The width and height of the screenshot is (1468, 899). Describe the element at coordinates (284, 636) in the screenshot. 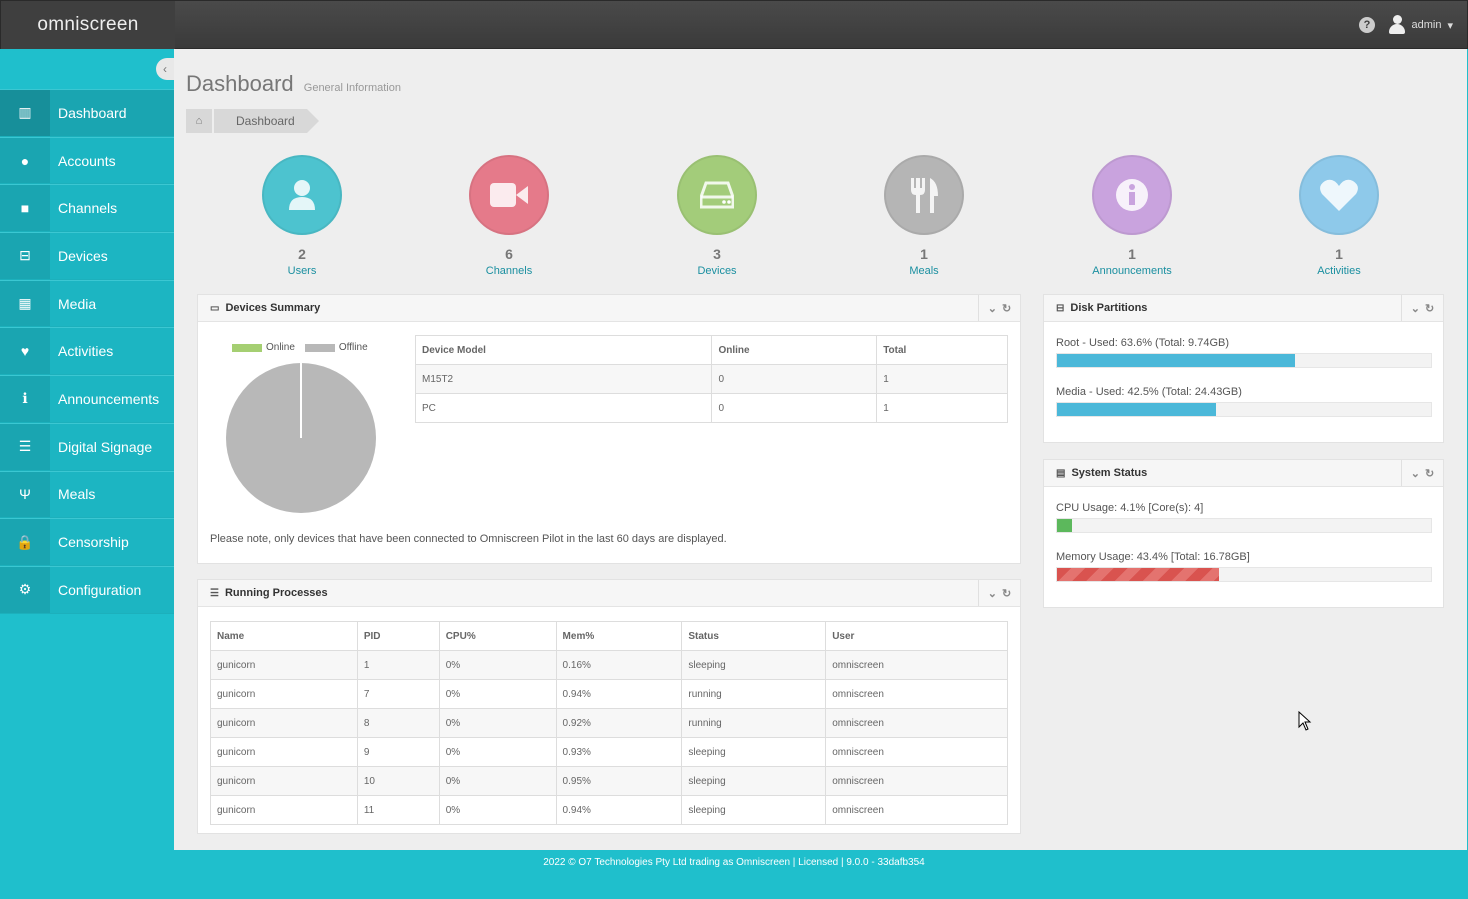

I see `column-header: Name` at that location.